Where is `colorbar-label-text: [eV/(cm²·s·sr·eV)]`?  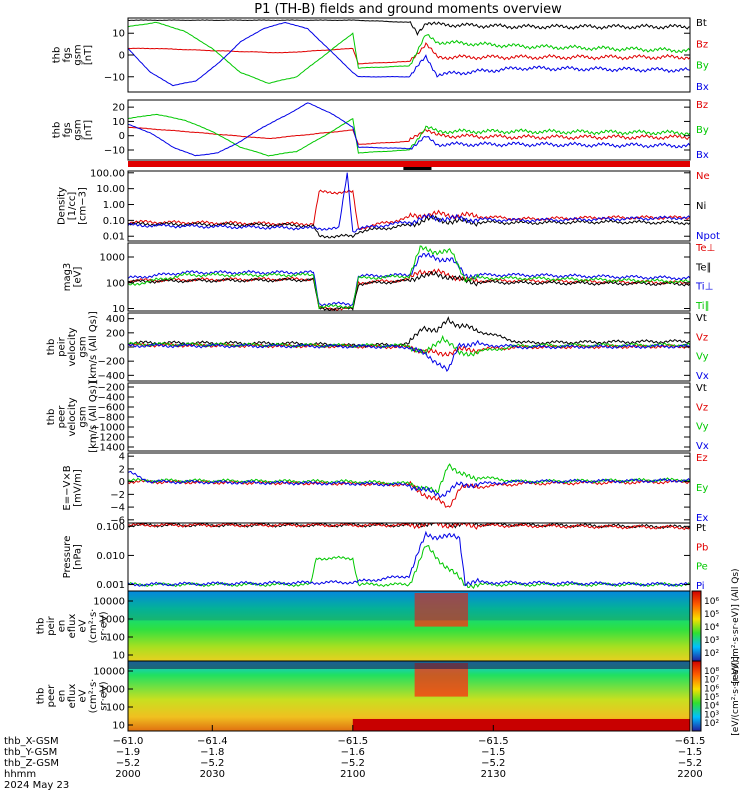 colorbar-label-text: [eV/(cm²·s·sr·eV)] is located at coordinates (736, 695).